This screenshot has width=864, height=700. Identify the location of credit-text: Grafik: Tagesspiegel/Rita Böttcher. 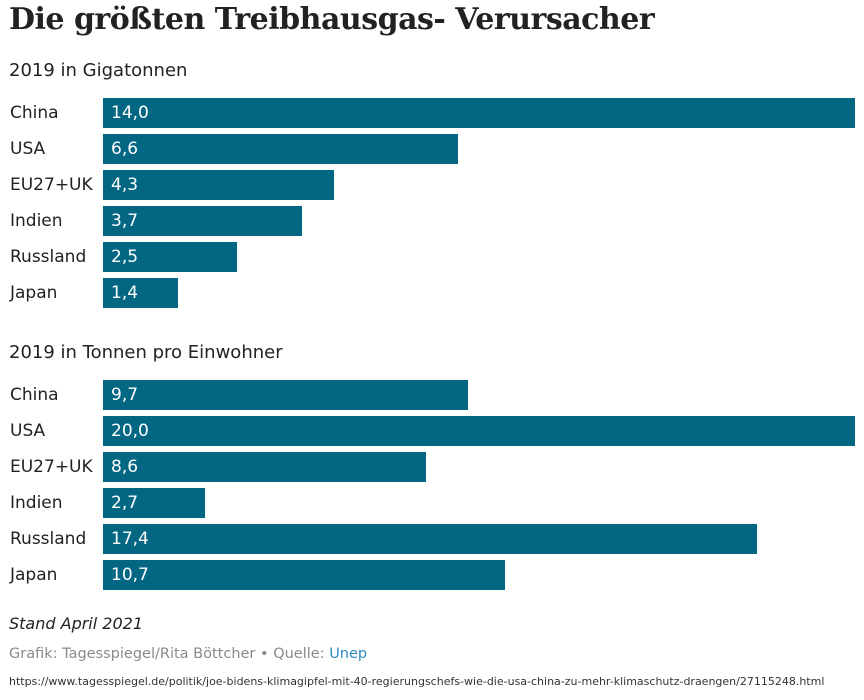
(132, 654).